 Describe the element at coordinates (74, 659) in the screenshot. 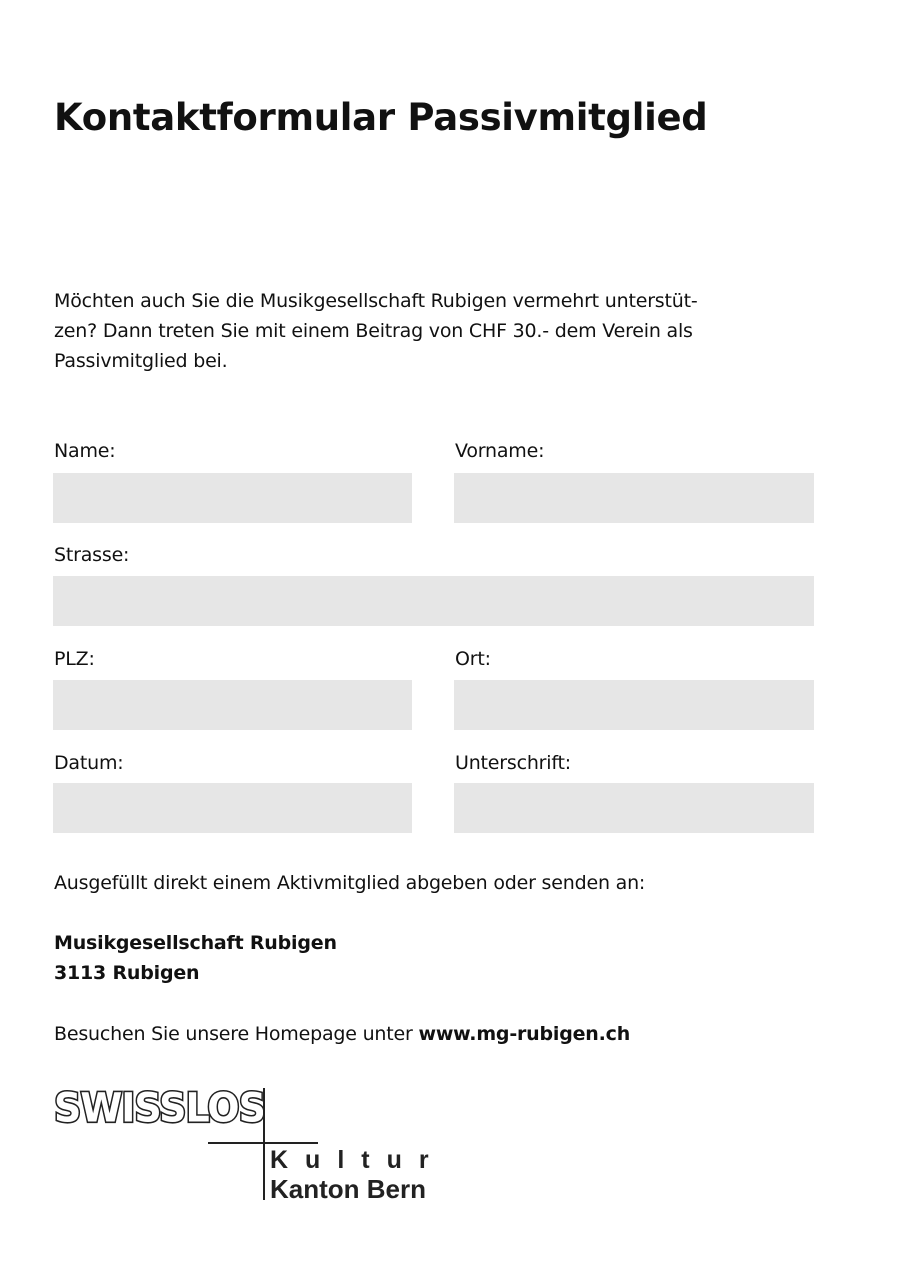

I see `plz-label: PLZ:` at that location.